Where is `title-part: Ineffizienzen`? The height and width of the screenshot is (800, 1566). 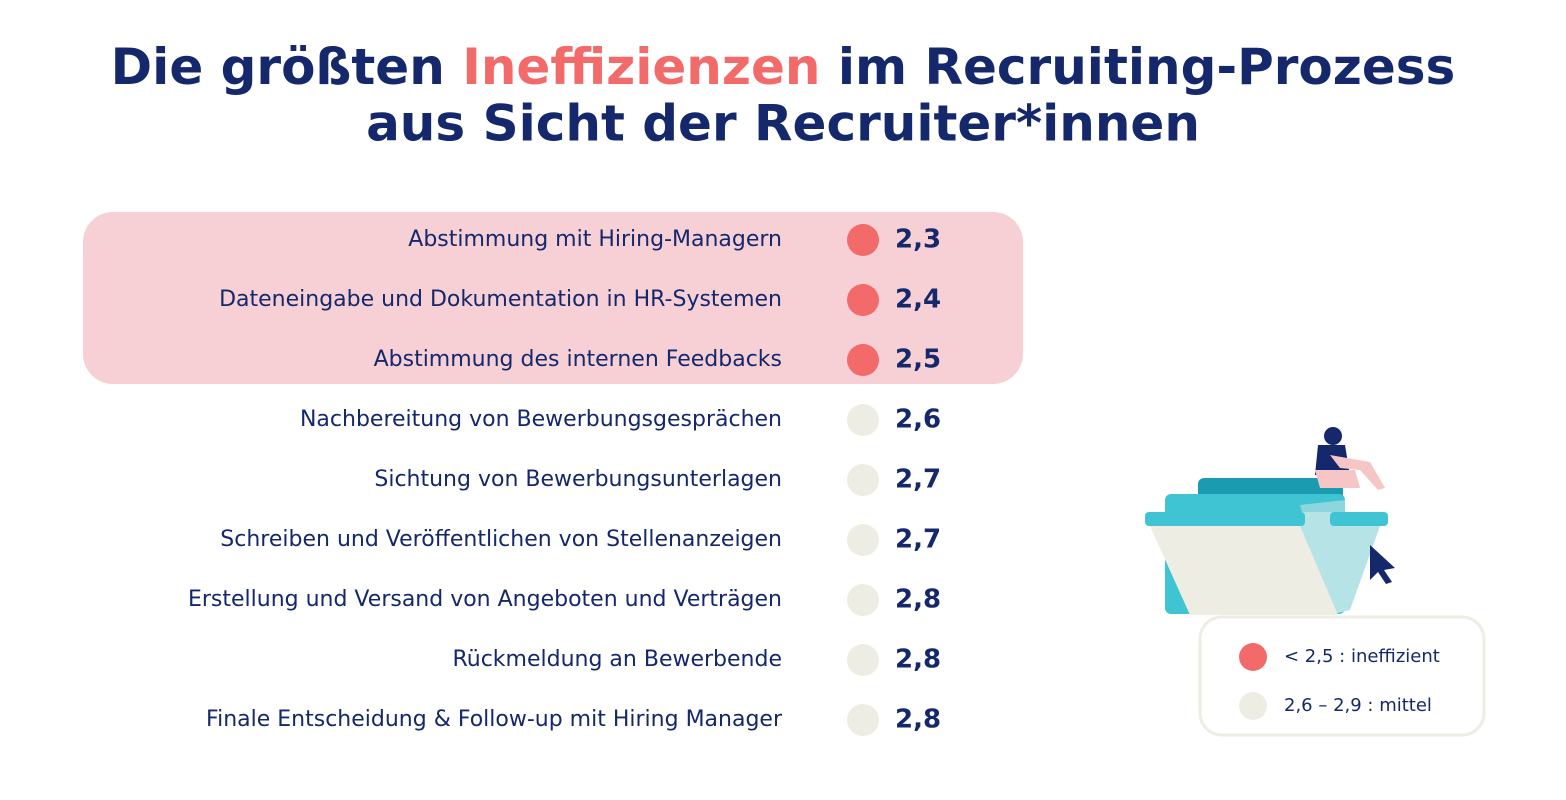 title-part: Ineffizienzen is located at coordinates (641, 67).